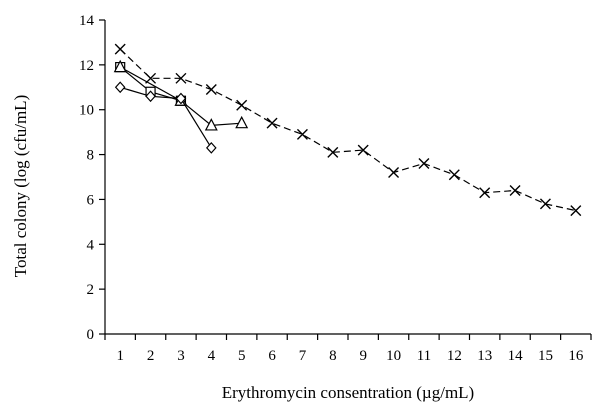 Image resolution: width=598 pixels, height=409 pixels. What do you see at coordinates (516, 356) in the screenshot?
I see `x-tick-label: 14` at bounding box center [516, 356].